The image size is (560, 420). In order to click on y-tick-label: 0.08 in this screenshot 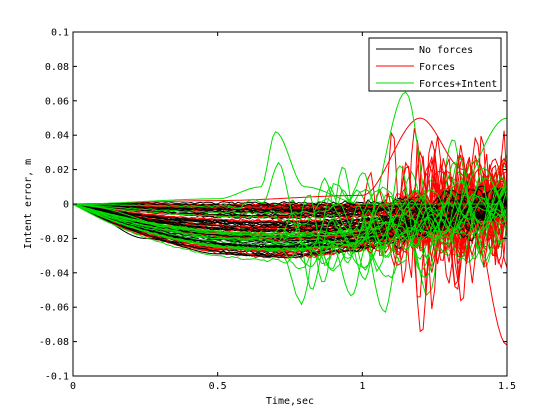, I will do `click(57, 67)`.